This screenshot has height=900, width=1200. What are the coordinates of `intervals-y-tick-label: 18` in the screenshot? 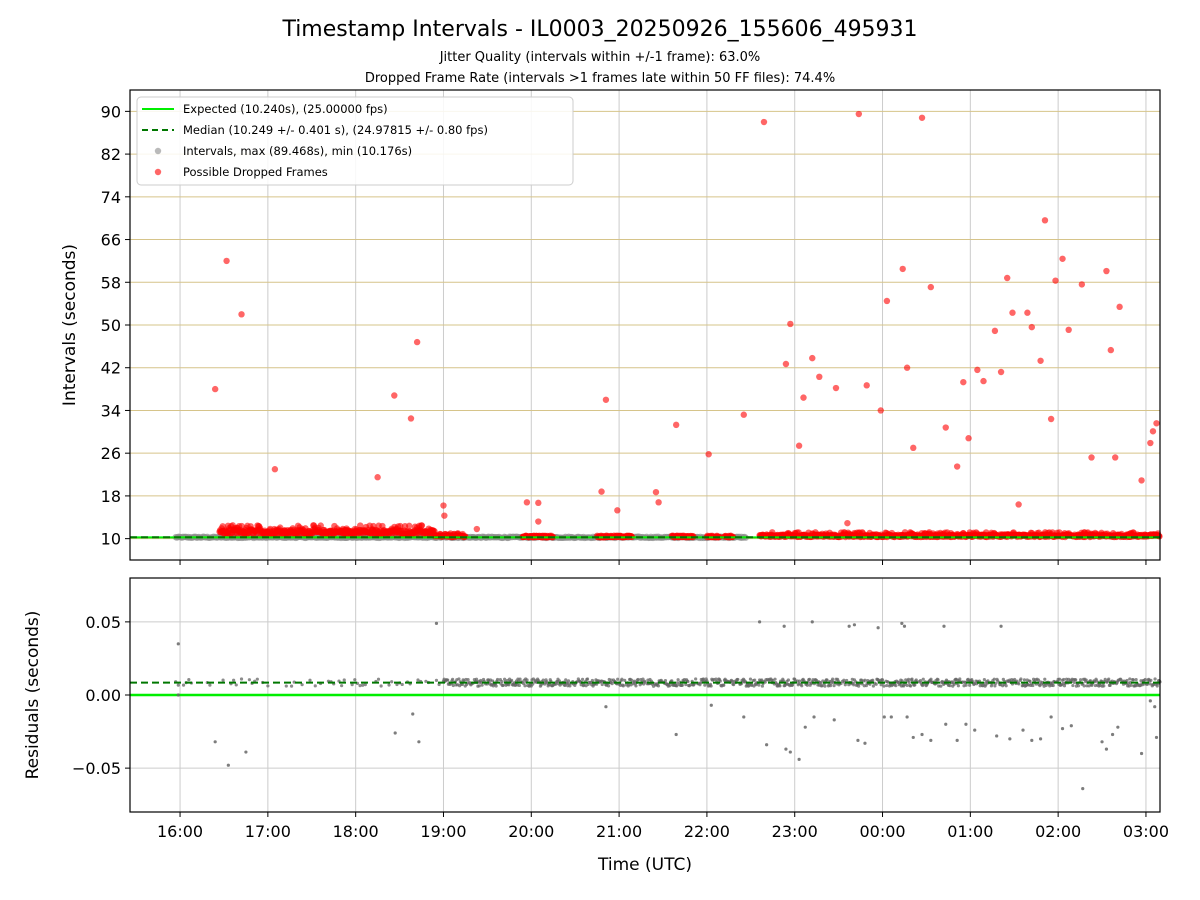 It's located at (111, 496).